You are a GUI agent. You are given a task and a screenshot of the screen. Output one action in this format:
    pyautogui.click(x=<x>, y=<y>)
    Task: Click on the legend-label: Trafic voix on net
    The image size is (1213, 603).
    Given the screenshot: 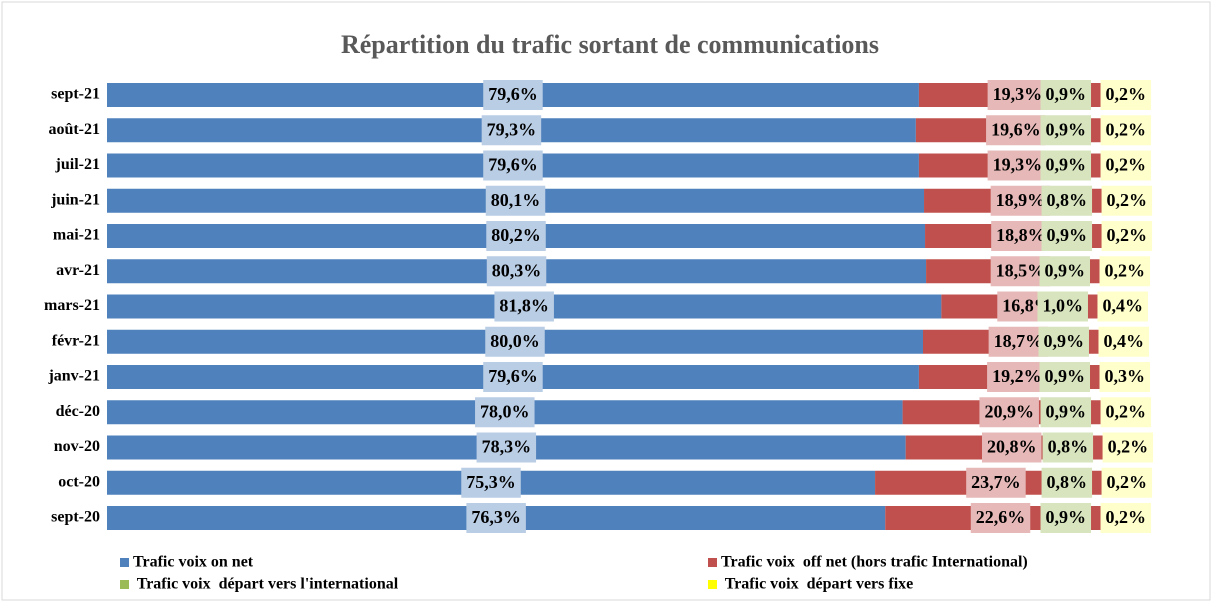 What is the action you would take?
    pyautogui.click(x=193, y=562)
    